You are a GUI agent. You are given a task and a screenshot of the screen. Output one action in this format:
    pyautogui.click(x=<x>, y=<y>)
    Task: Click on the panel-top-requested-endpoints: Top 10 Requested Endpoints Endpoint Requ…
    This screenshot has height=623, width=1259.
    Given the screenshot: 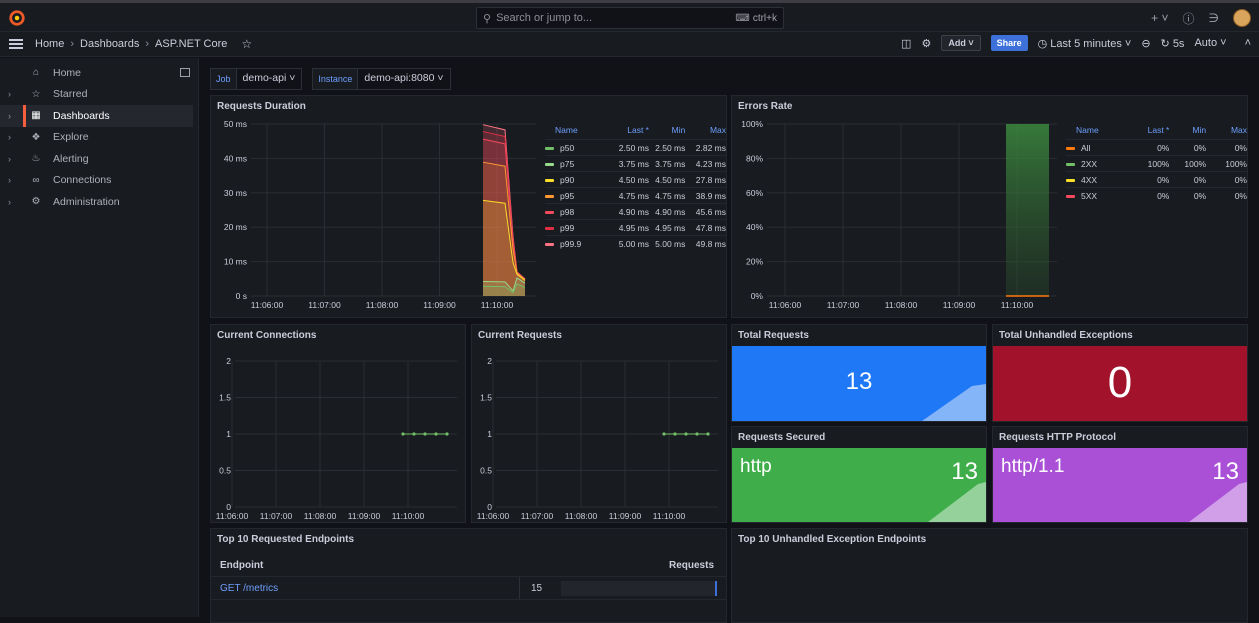 What is the action you would take?
    pyautogui.click(x=468, y=575)
    